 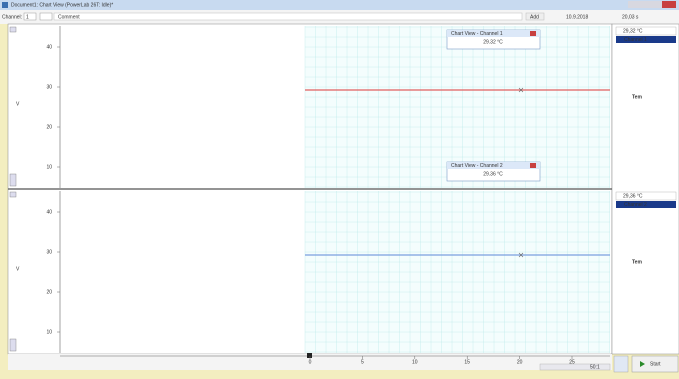 I want to click on add-label: Add, so click(x=534, y=17).